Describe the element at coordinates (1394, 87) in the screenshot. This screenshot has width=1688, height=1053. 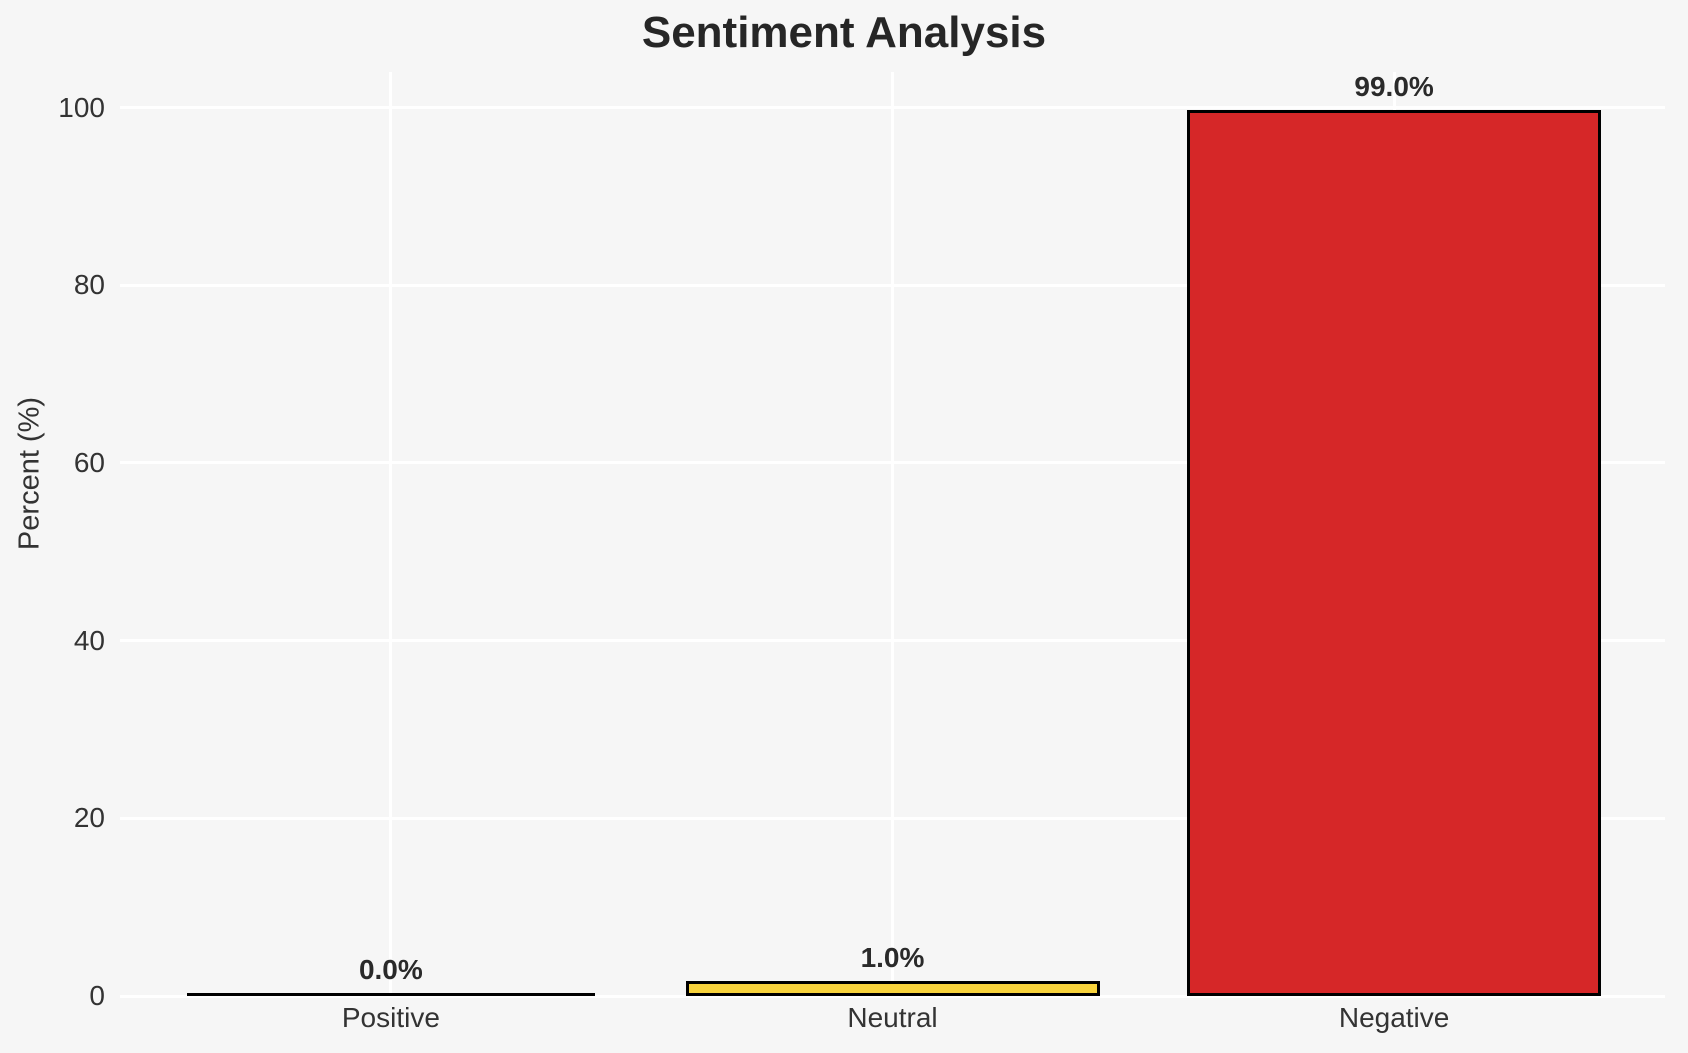
I see `bar-value-label: 99.0%` at that location.